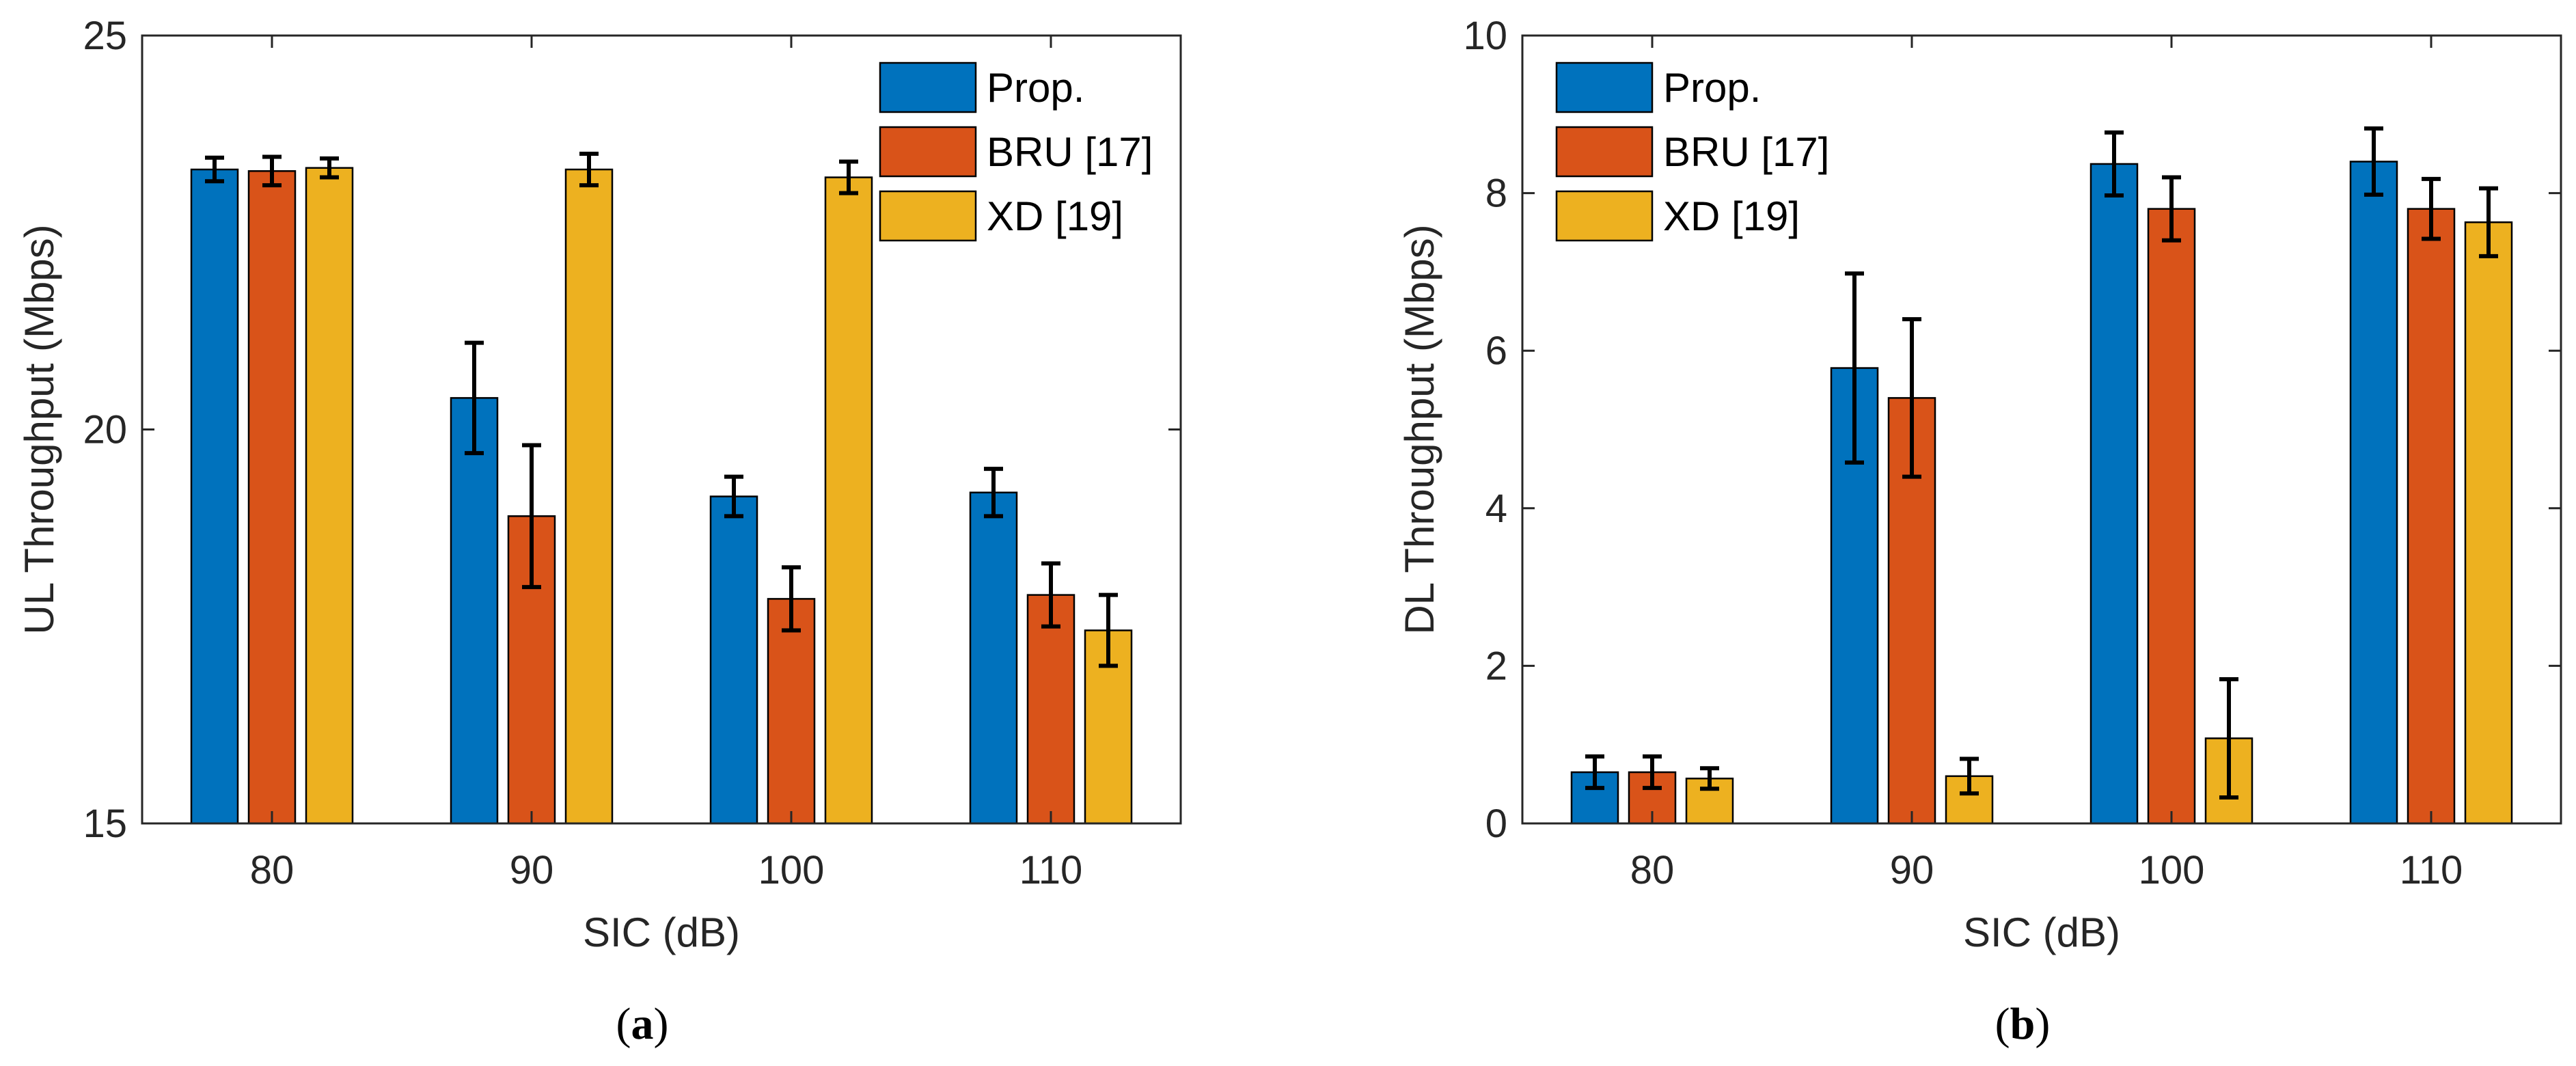 The height and width of the screenshot is (1066, 2576). Describe the element at coordinates (1055, 216) in the screenshot. I see `legend-label-a-2: XD [19]` at that location.